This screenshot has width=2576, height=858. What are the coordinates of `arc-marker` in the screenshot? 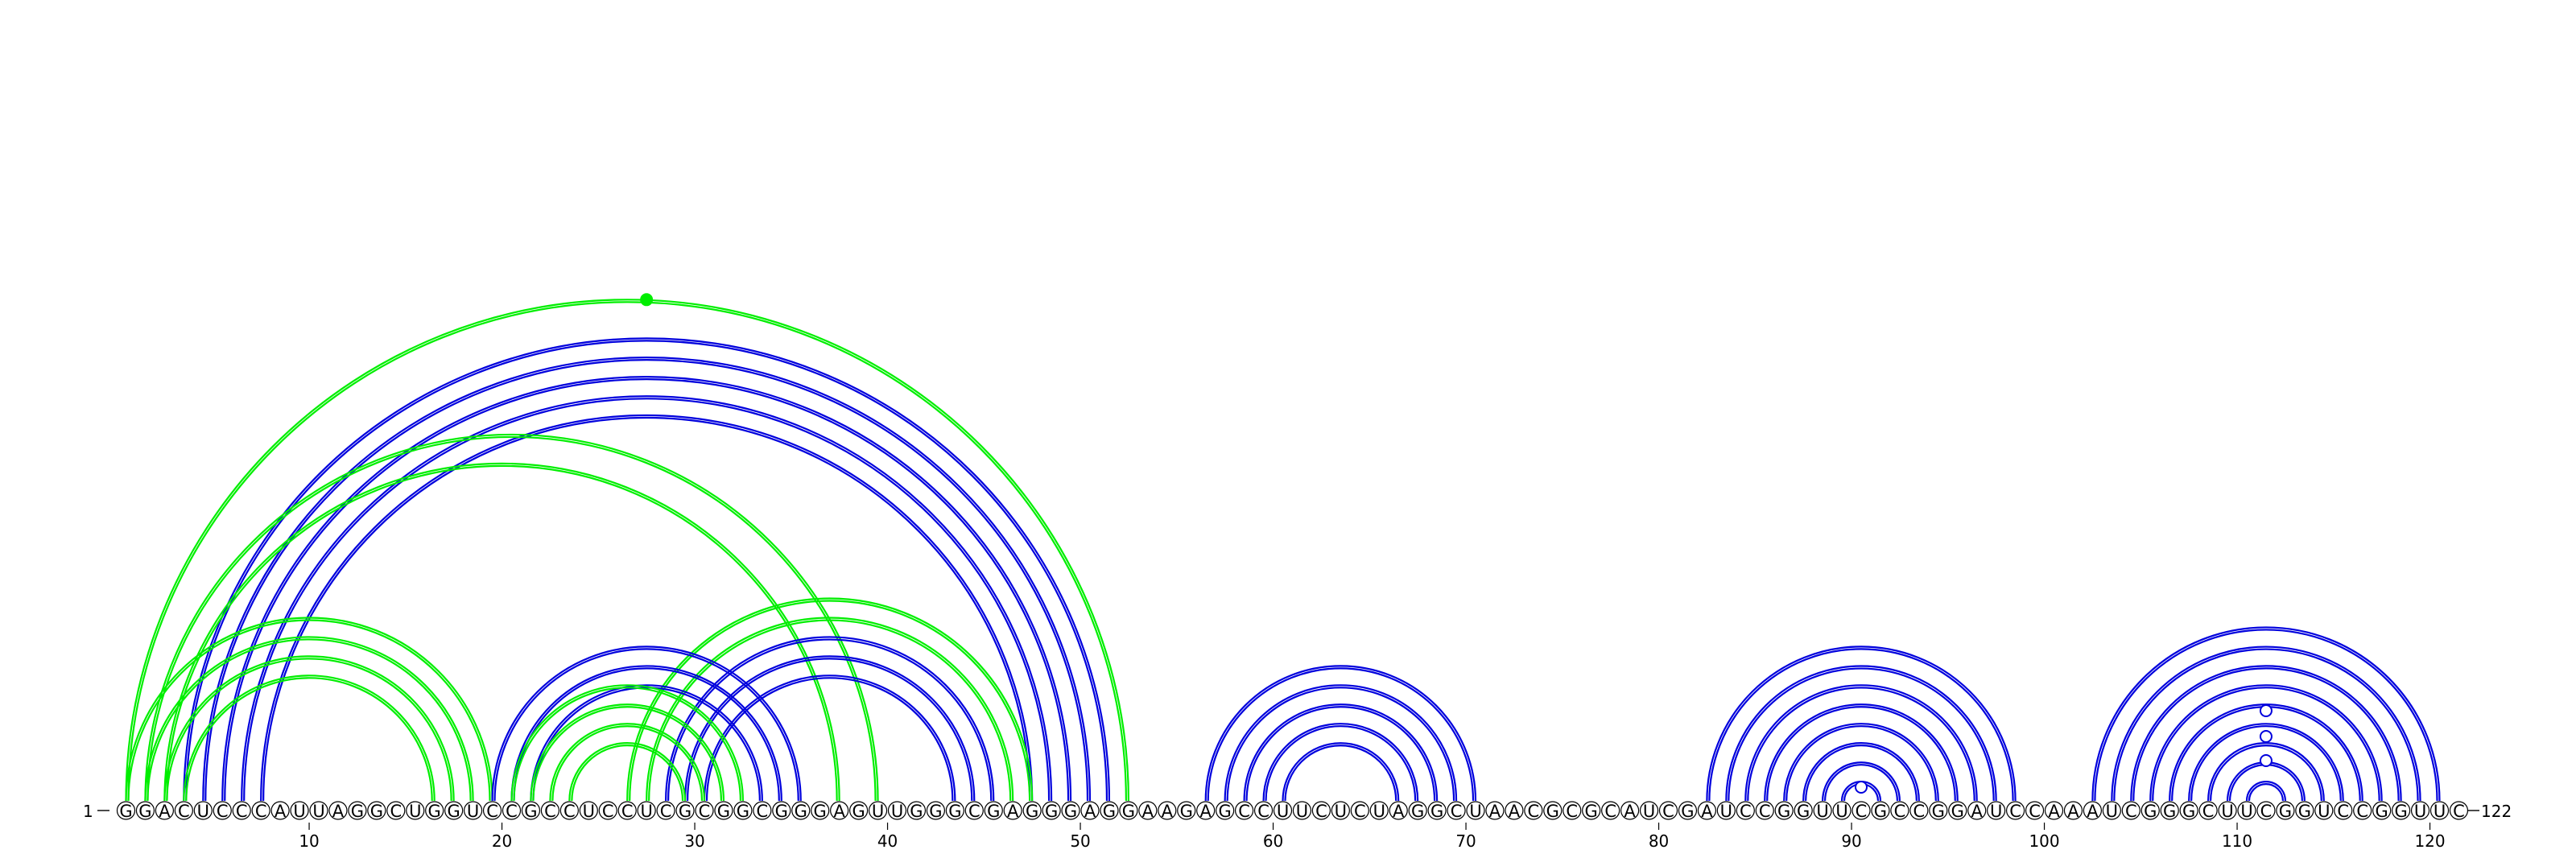 It's located at (2266, 736).